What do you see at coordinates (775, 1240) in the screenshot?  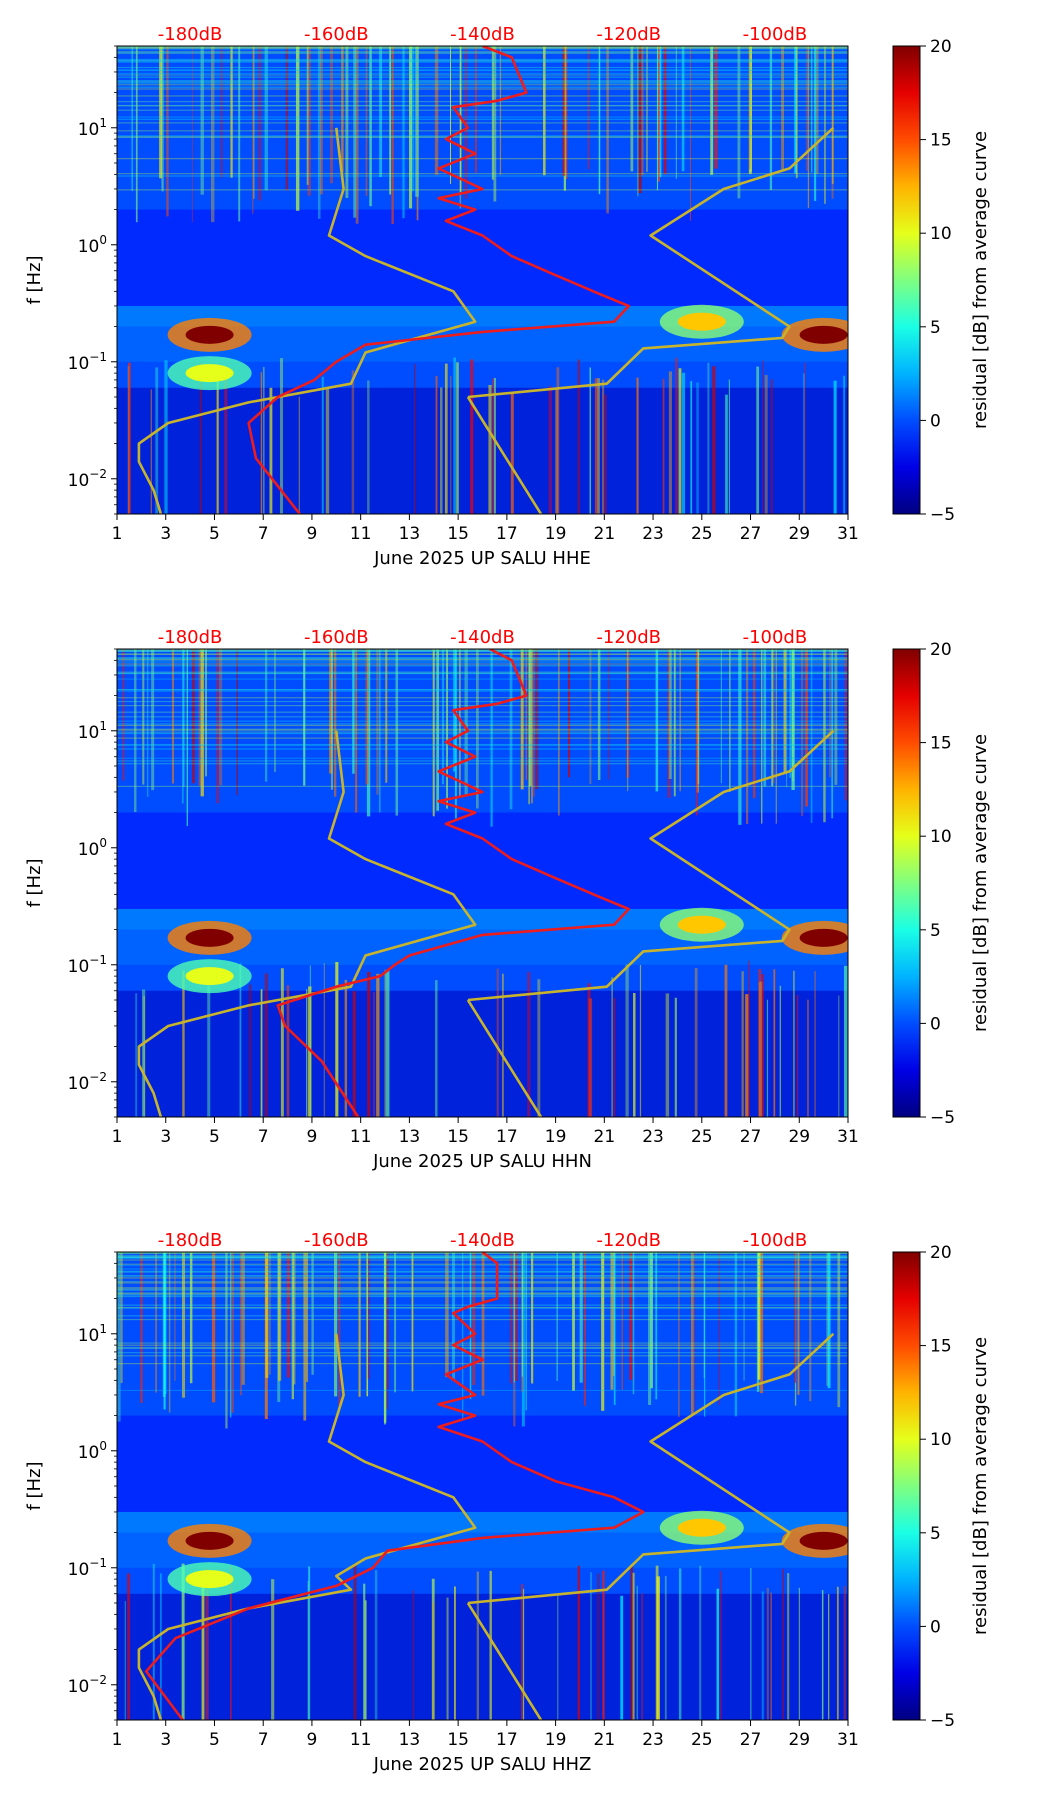 I see `top-axis-db-label: -100dB` at bounding box center [775, 1240].